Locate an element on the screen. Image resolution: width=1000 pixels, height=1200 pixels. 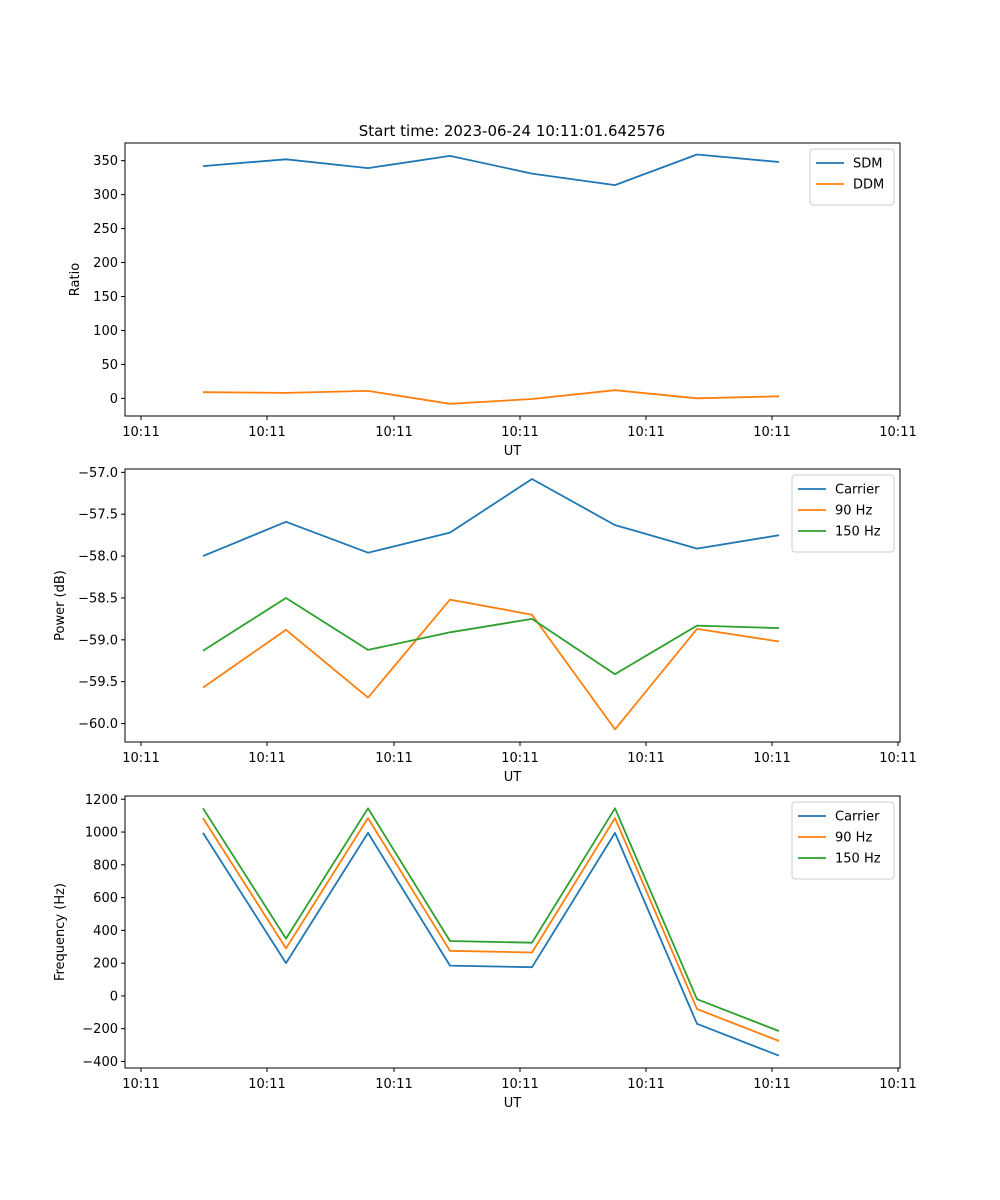
ratio-y-tick-label: 300 is located at coordinates (105, 195).